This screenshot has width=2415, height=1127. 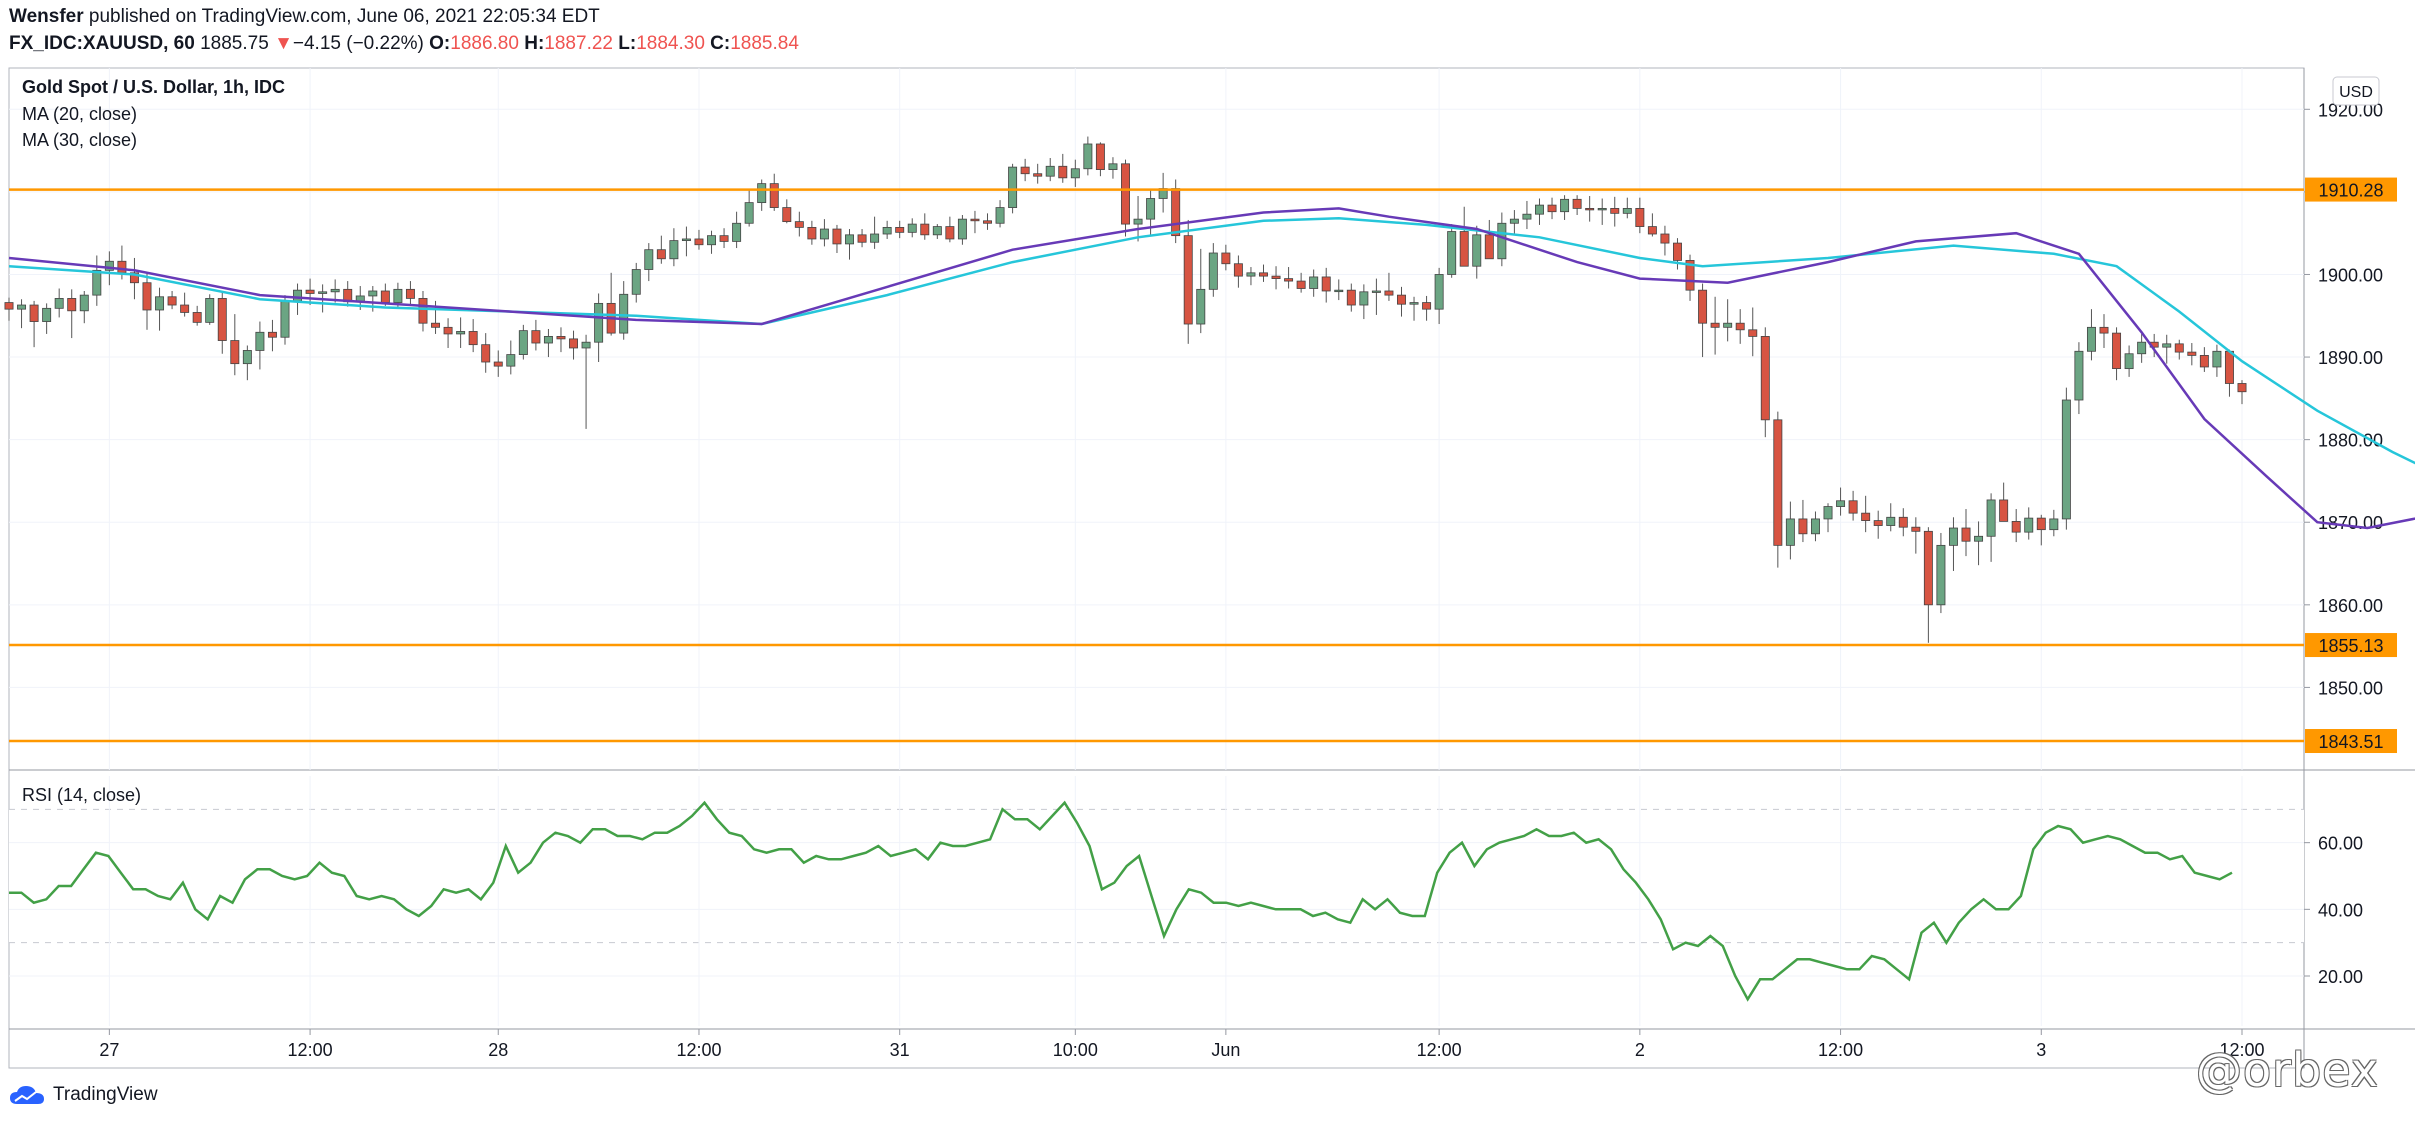 I want to click on rsi-tick-label: 60.00, so click(x=2340, y=844).